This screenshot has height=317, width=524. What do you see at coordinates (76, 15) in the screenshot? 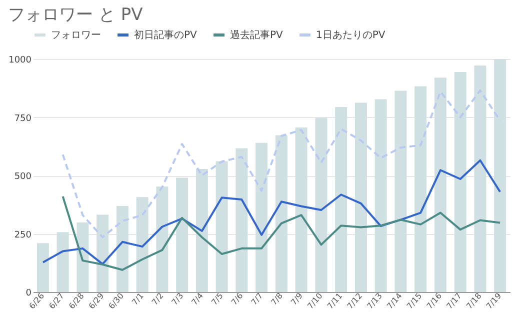
I see `chart-title: フォロワー と PV` at bounding box center [76, 15].